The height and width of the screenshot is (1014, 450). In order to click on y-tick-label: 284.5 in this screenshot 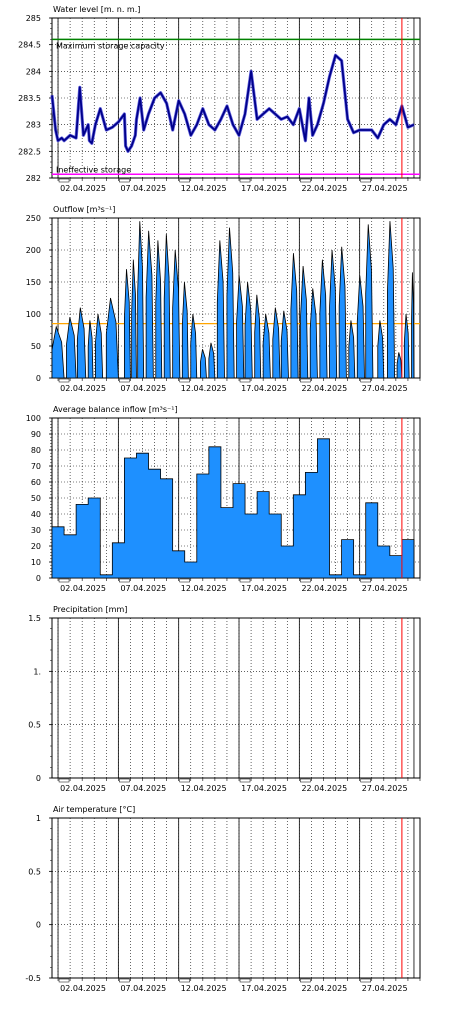, I will do `click(29, 45)`.